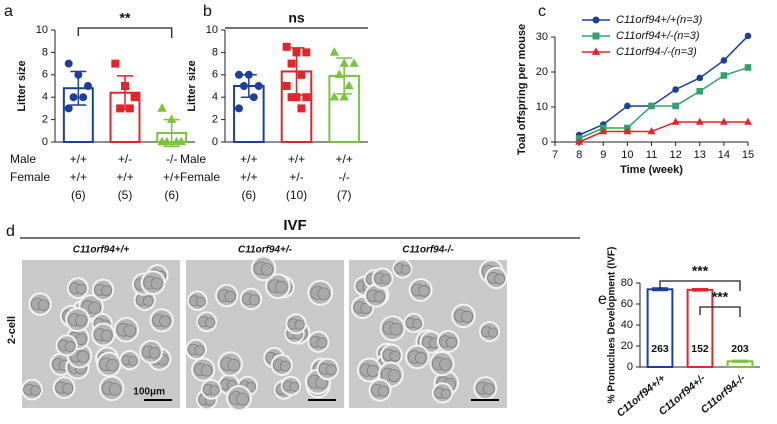 This screenshot has width=777, height=424. I want to click on y-tick-label: 6, so click(215, 75).